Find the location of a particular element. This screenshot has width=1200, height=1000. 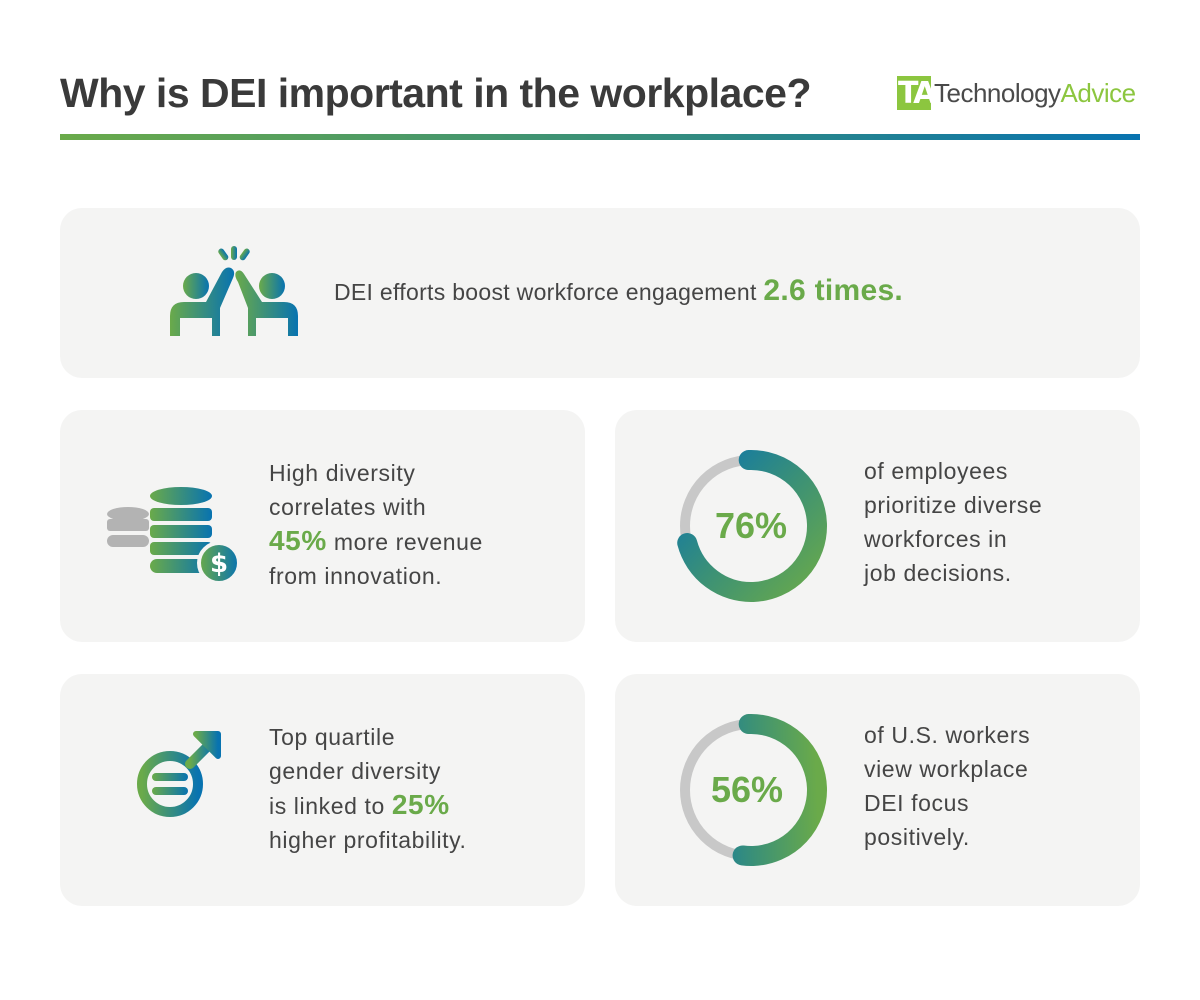

ring-value: 76% is located at coordinates (751, 525).